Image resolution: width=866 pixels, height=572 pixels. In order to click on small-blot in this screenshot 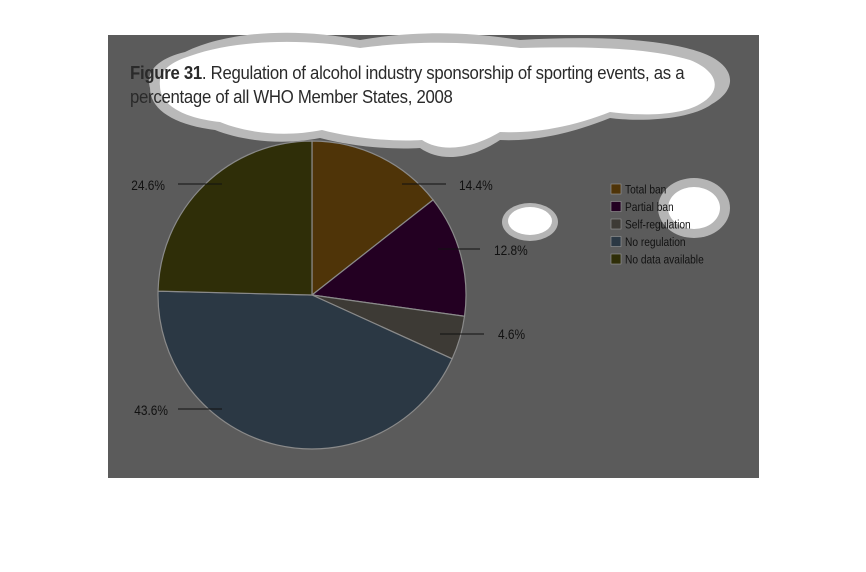, I will do `click(530, 221)`.